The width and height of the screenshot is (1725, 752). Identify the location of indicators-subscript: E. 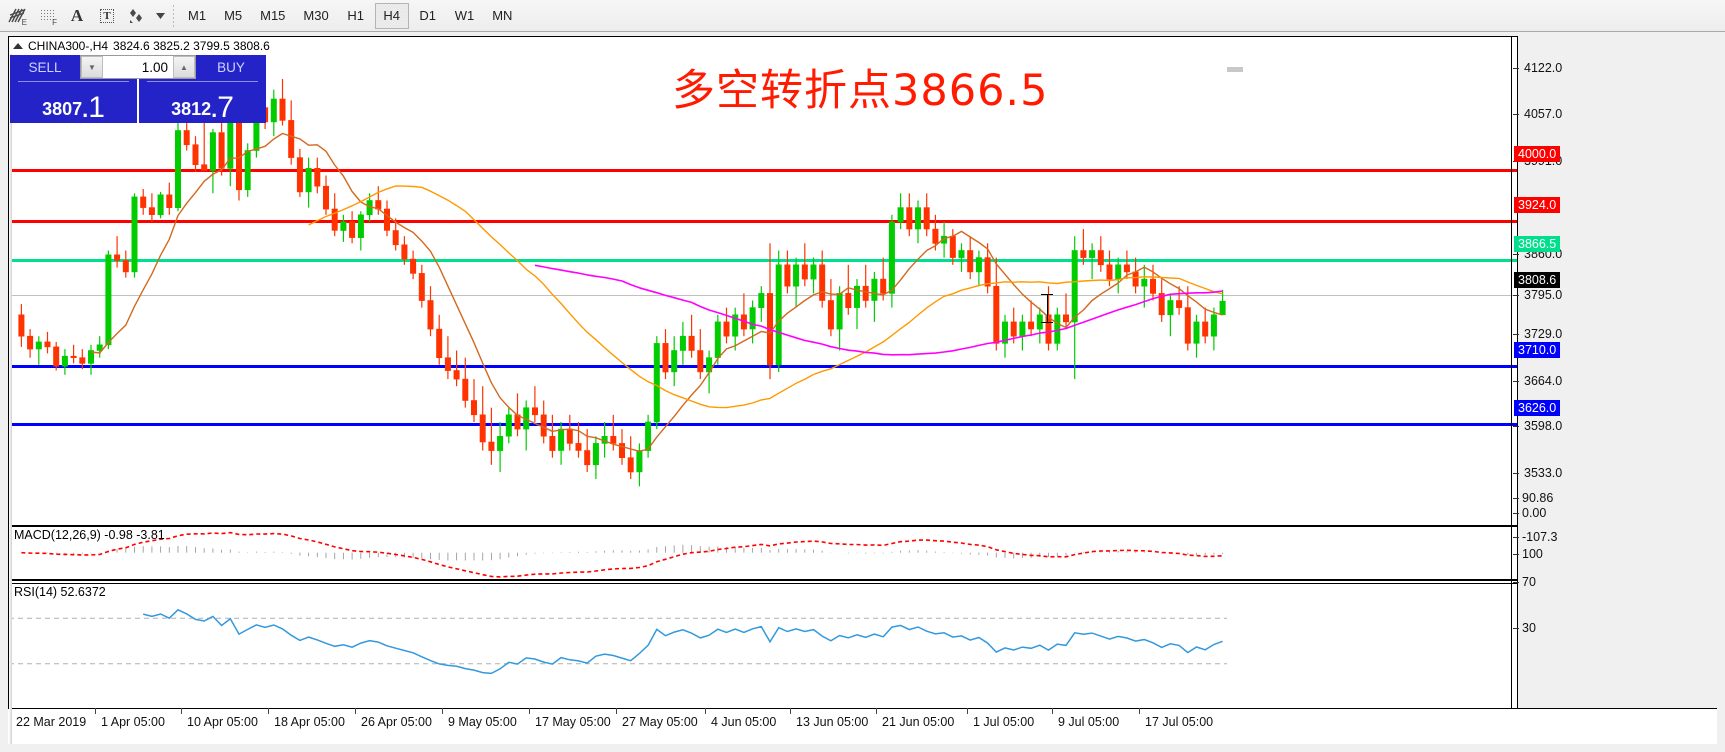
(24, 22).